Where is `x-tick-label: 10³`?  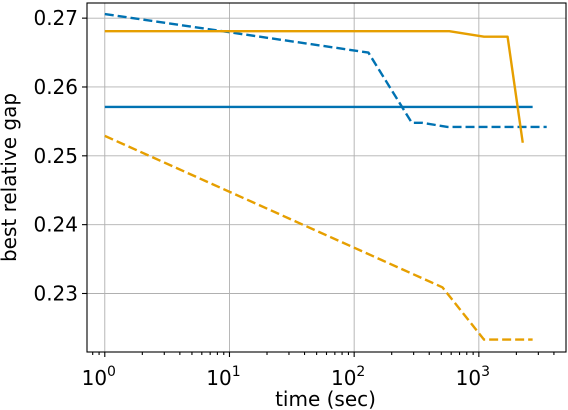
x-tick-label: 10³ is located at coordinates (473, 377).